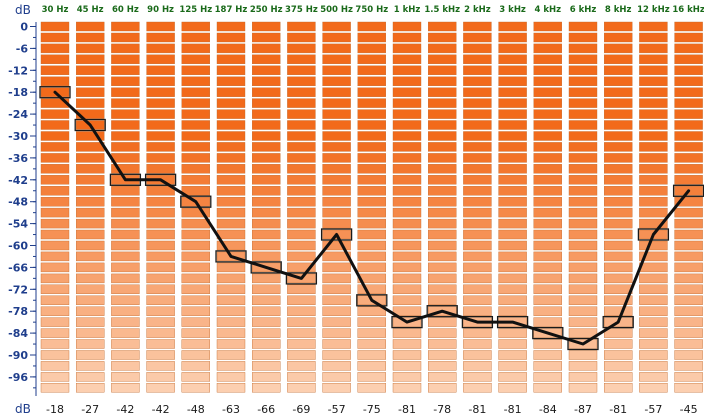 This screenshot has height=416, width=704. I want to click on level-marker, so click(301, 278).